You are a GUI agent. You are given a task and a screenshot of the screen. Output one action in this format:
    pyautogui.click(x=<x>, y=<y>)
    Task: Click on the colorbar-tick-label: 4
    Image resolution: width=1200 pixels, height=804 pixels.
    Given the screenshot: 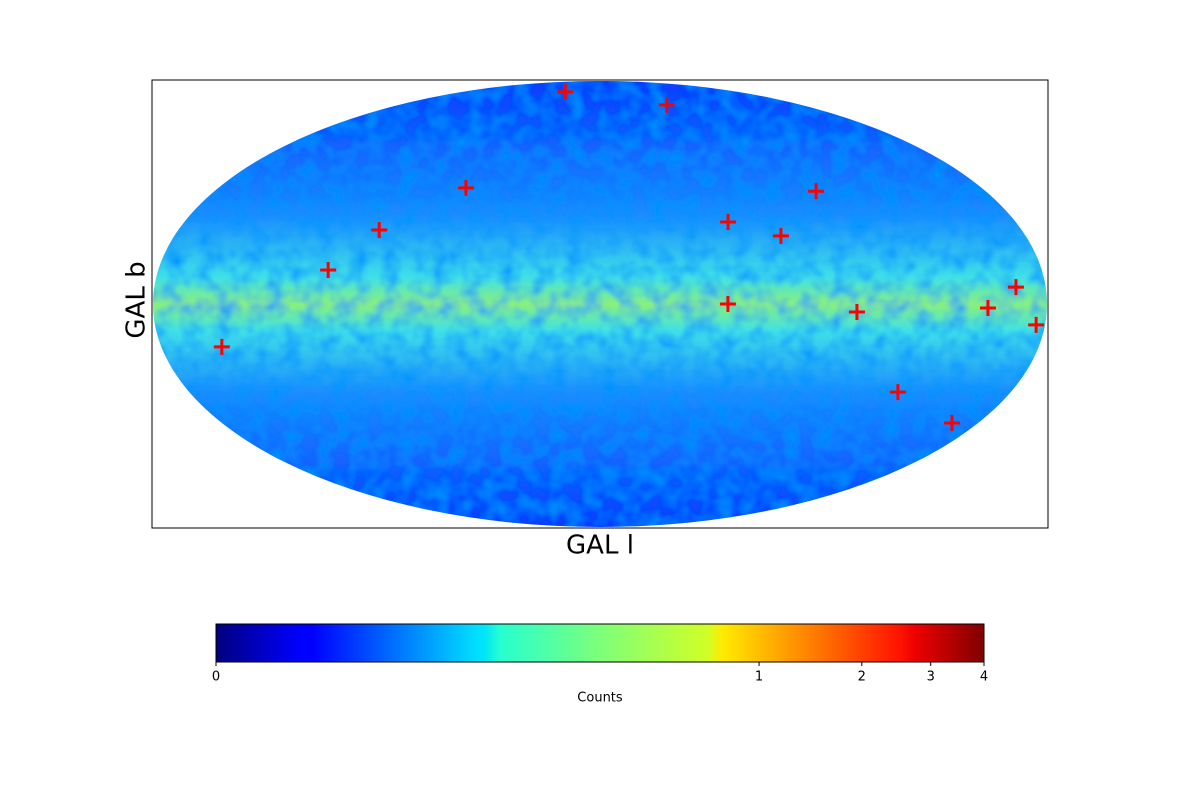 What is the action you would take?
    pyautogui.click(x=984, y=677)
    